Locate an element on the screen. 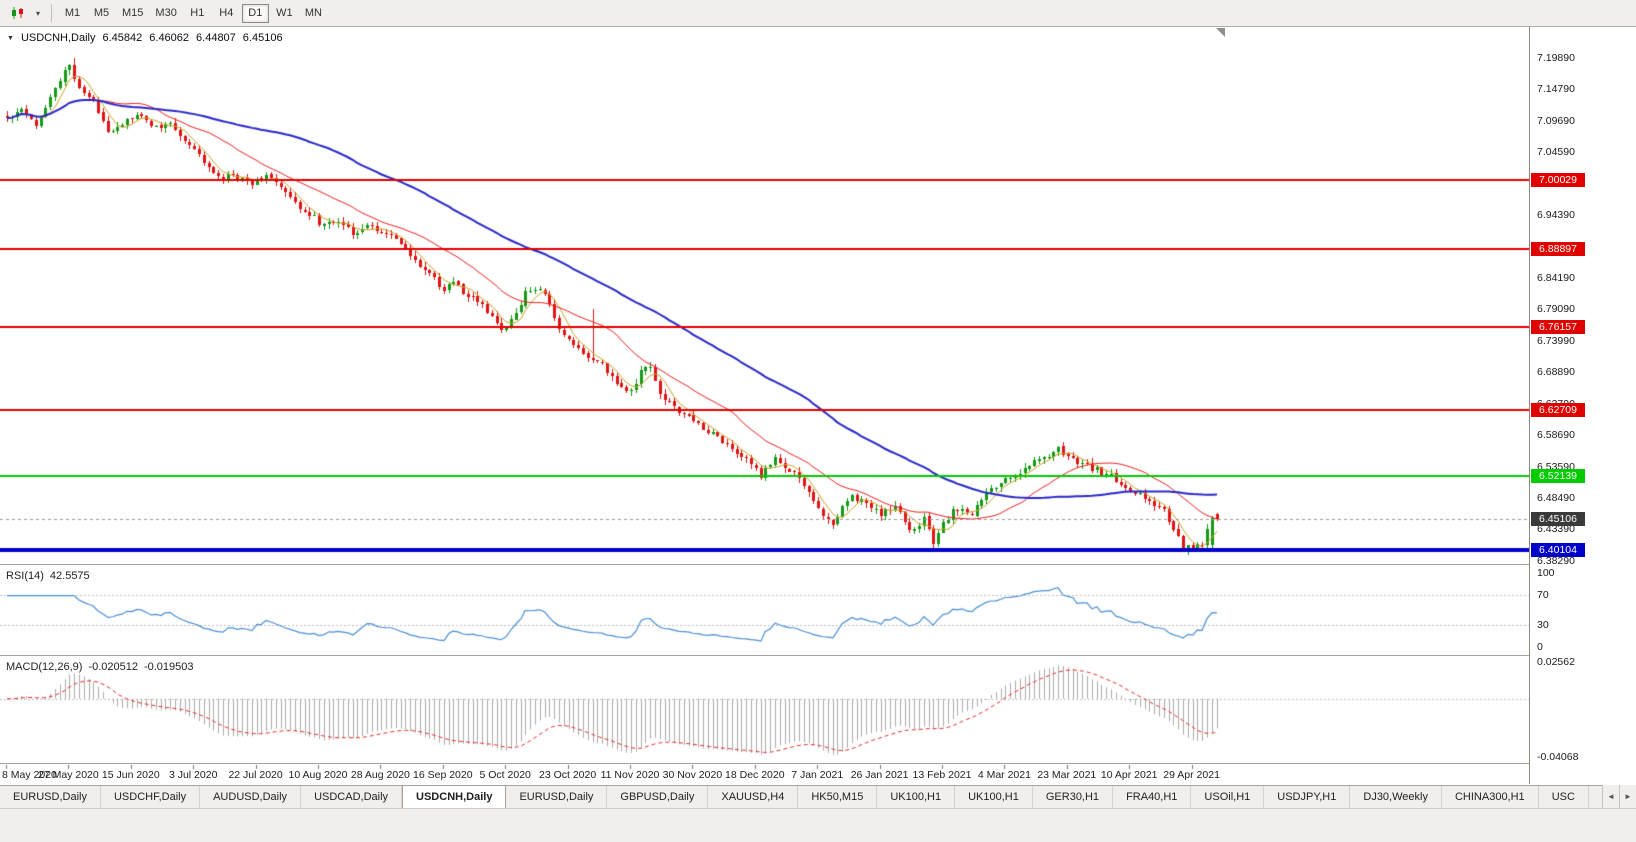  price-axis-label: 6.43390 is located at coordinates (1556, 529).